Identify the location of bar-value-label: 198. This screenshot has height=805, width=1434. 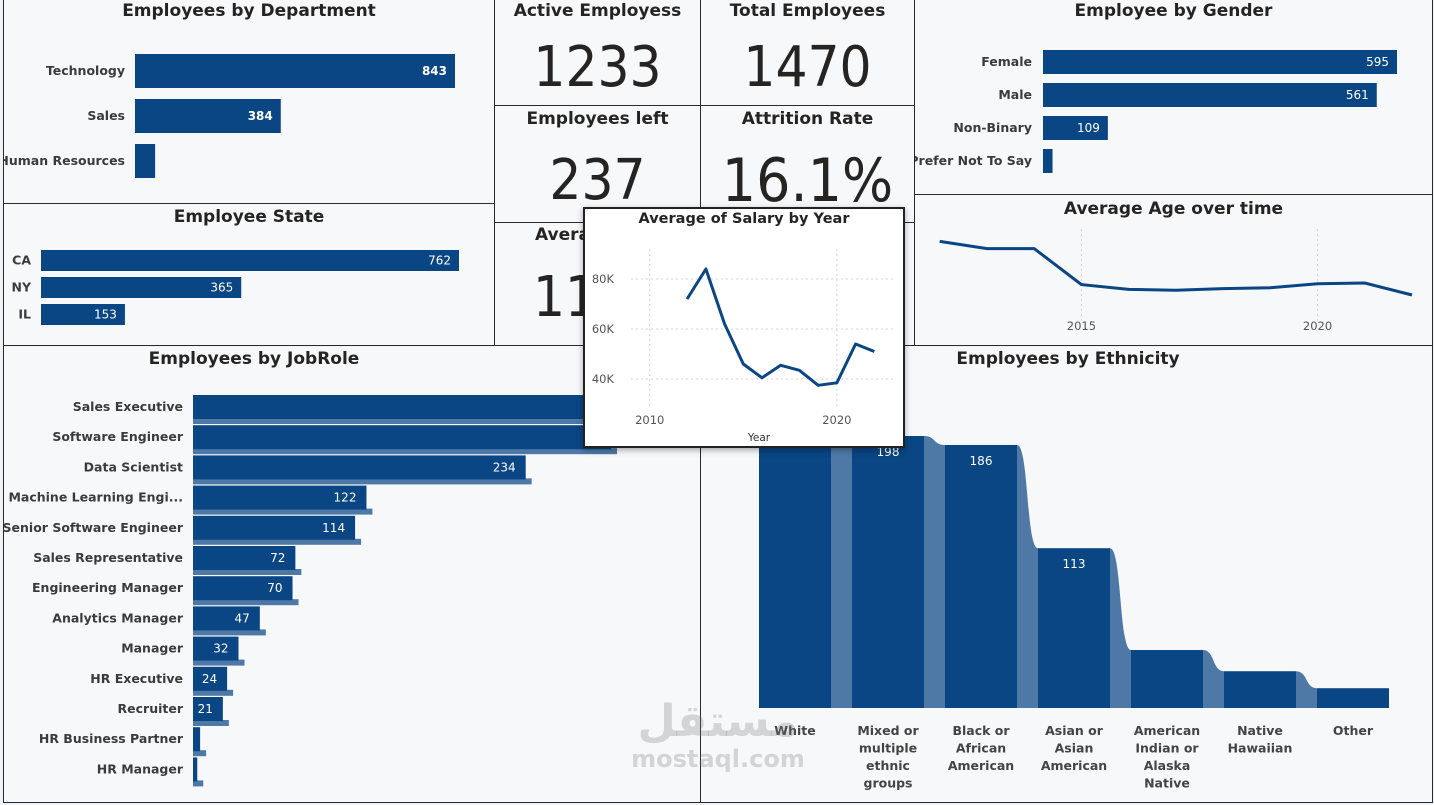
(888, 452).